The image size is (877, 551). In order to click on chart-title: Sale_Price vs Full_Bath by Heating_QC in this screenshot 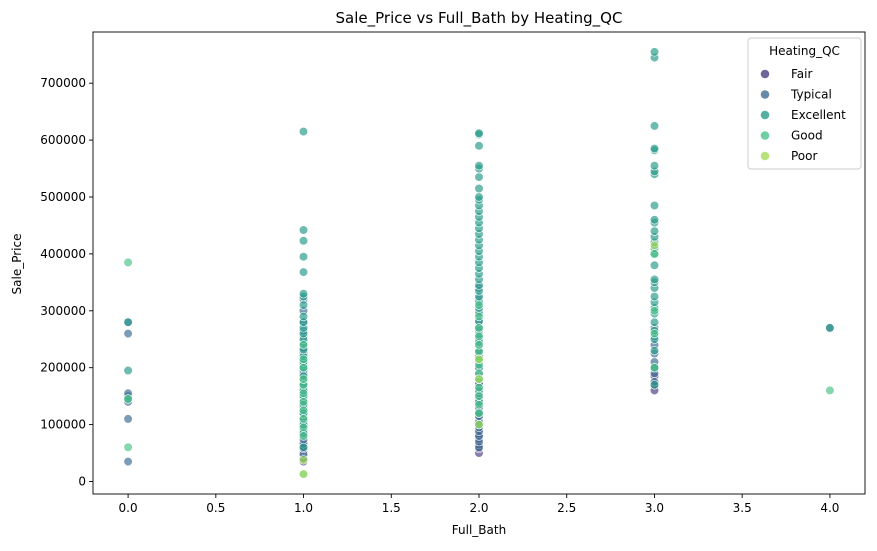, I will do `click(479, 18)`.